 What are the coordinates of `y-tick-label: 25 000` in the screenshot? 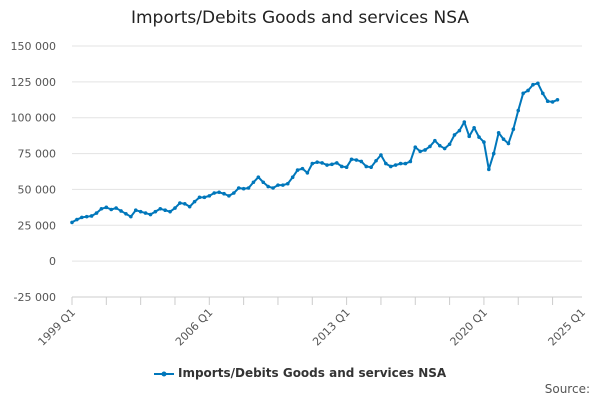 It's located at (37, 225).